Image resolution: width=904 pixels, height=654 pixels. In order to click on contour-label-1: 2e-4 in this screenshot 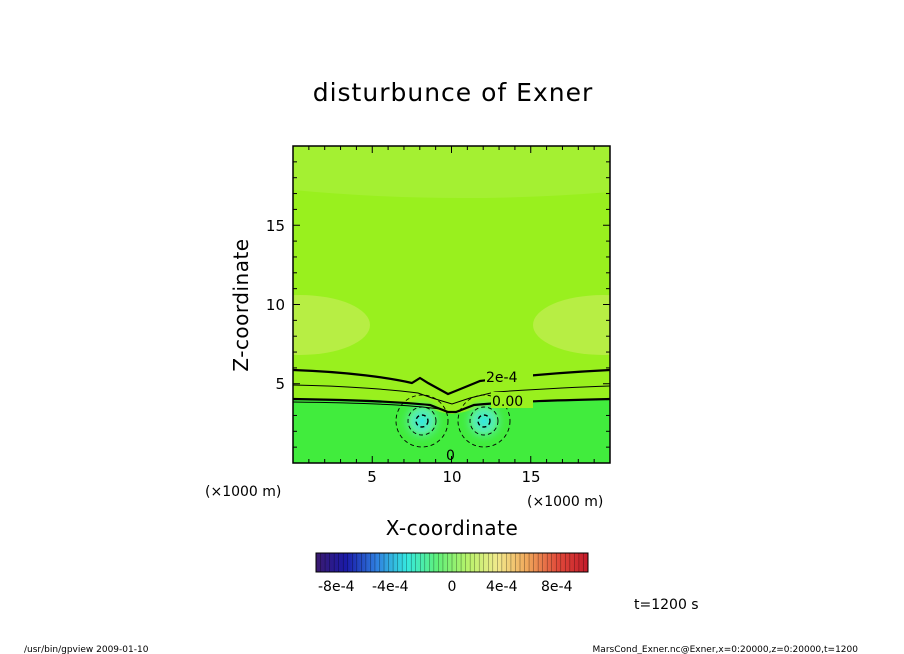, I will do `click(502, 378)`.